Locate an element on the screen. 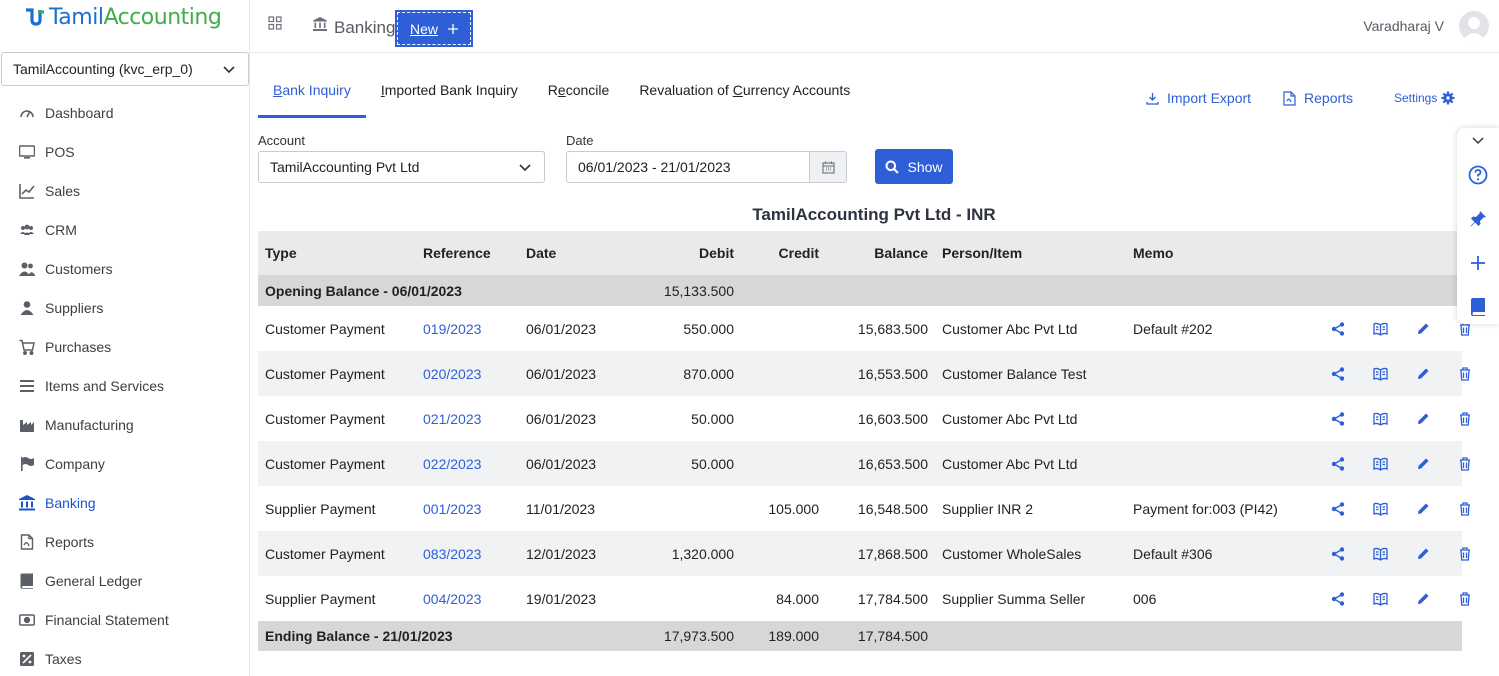  sidebar-item-crm: CRM is located at coordinates (124, 229).